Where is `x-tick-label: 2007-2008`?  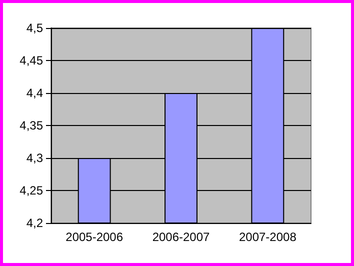
x-tick-label: 2007-2008 is located at coordinates (267, 237).